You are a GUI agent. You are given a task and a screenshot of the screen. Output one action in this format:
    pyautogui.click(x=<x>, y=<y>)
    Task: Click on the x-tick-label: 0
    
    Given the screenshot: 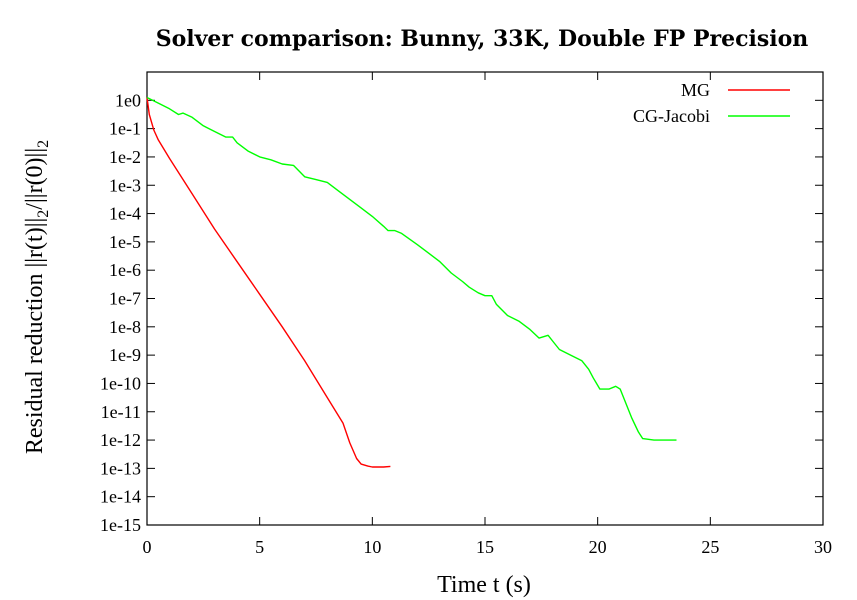 What is the action you would take?
    pyautogui.click(x=147, y=547)
    